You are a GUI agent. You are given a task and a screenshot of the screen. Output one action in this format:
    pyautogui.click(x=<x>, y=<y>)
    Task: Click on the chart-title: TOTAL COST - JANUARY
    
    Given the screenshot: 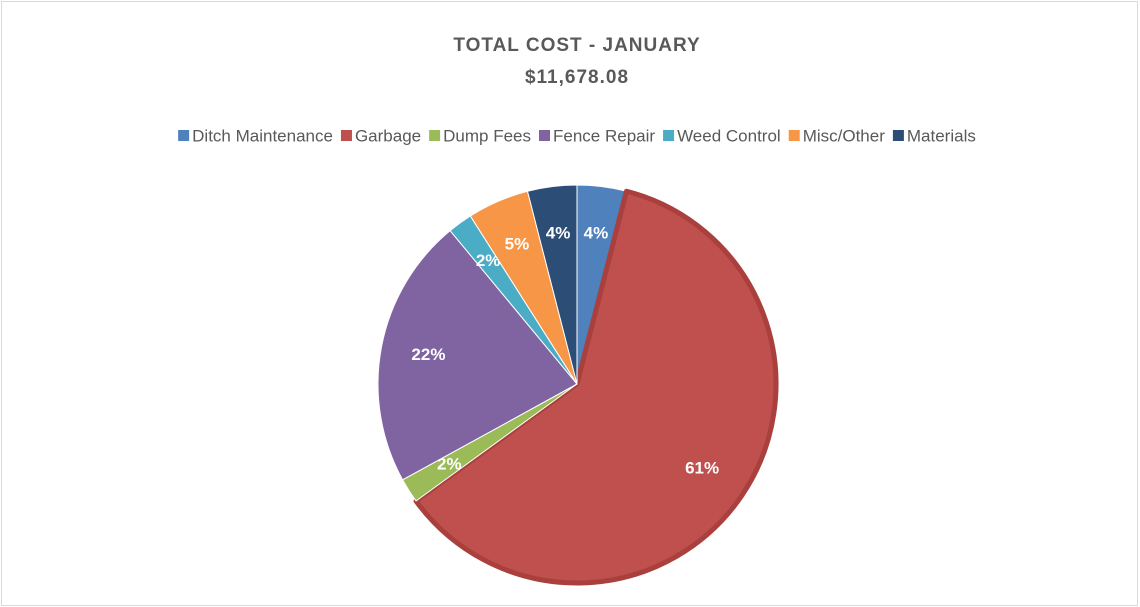 What is the action you would take?
    pyautogui.click(x=576, y=45)
    